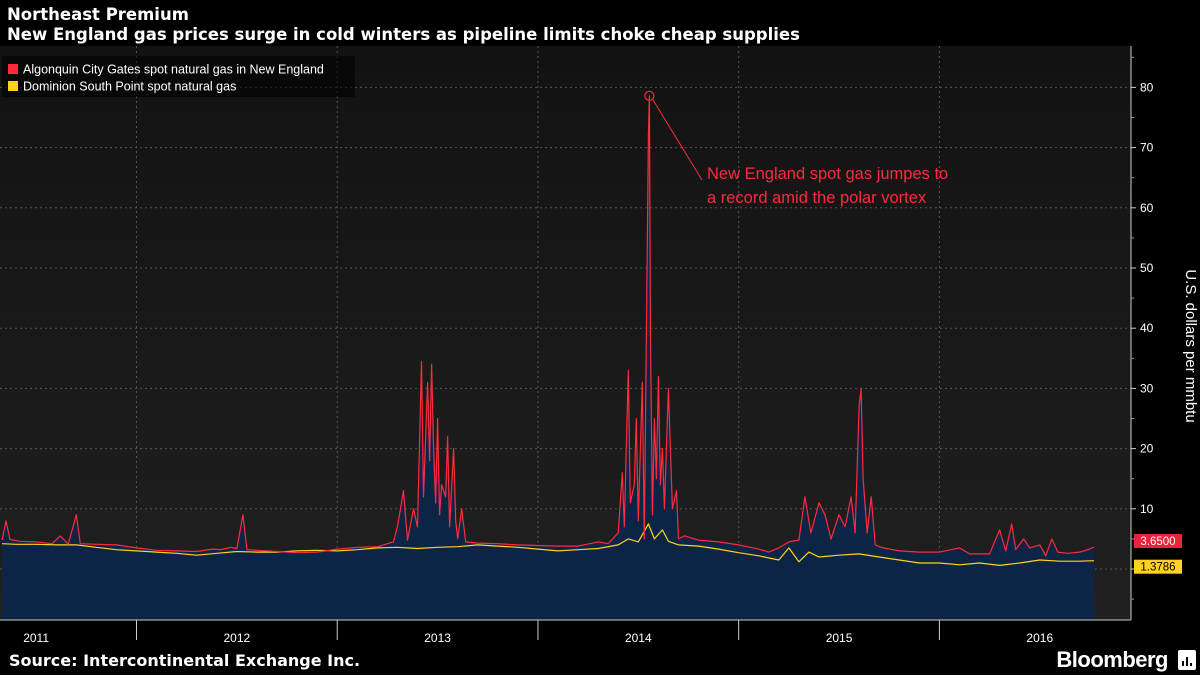 The image size is (1200, 675). I want to click on y-tick-label-20: 20, so click(1147, 449).